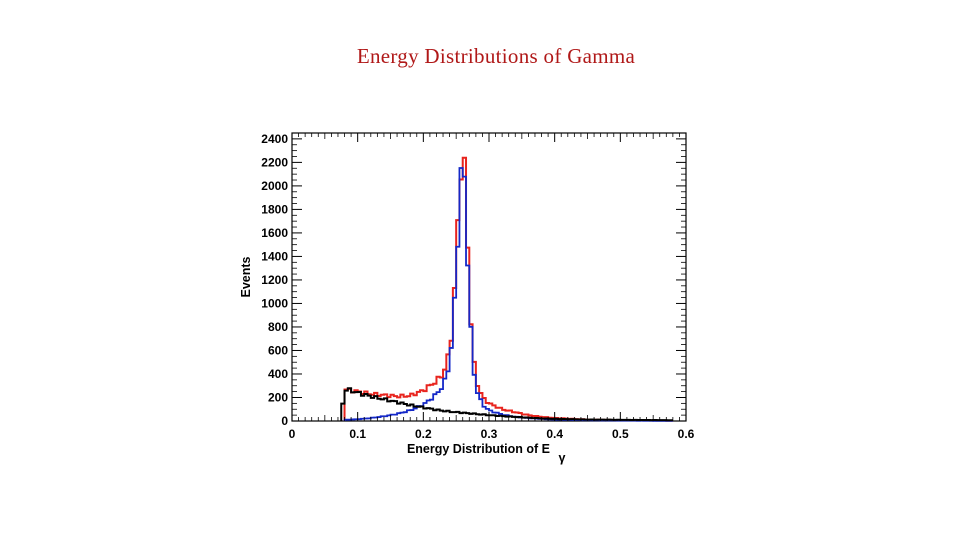 The height and width of the screenshot is (540, 960). I want to click on y-tick-label: 400, so click(278, 374).